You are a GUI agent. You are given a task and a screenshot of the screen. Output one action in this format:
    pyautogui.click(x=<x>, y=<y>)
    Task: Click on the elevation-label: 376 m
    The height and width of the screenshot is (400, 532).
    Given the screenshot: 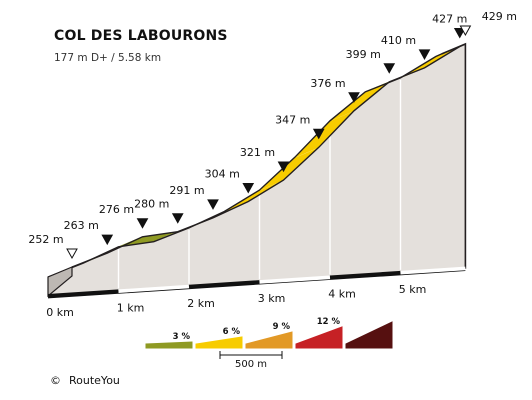 What is the action you would take?
    pyautogui.click(x=327, y=83)
    